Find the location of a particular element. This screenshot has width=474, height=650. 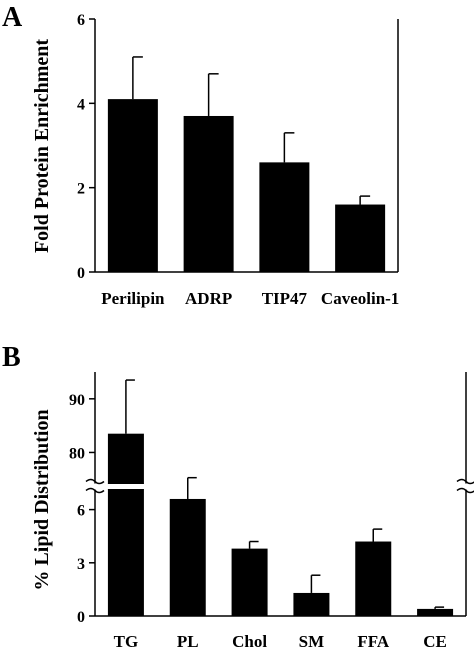

panel-b-category-label: SM is located at coordinates (312, 641).